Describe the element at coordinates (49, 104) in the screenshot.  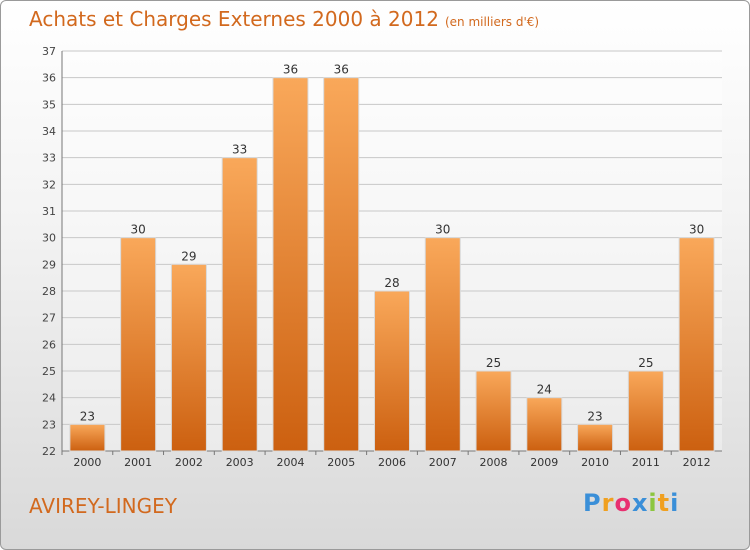
I see `y-tick-label: 35` at that location.